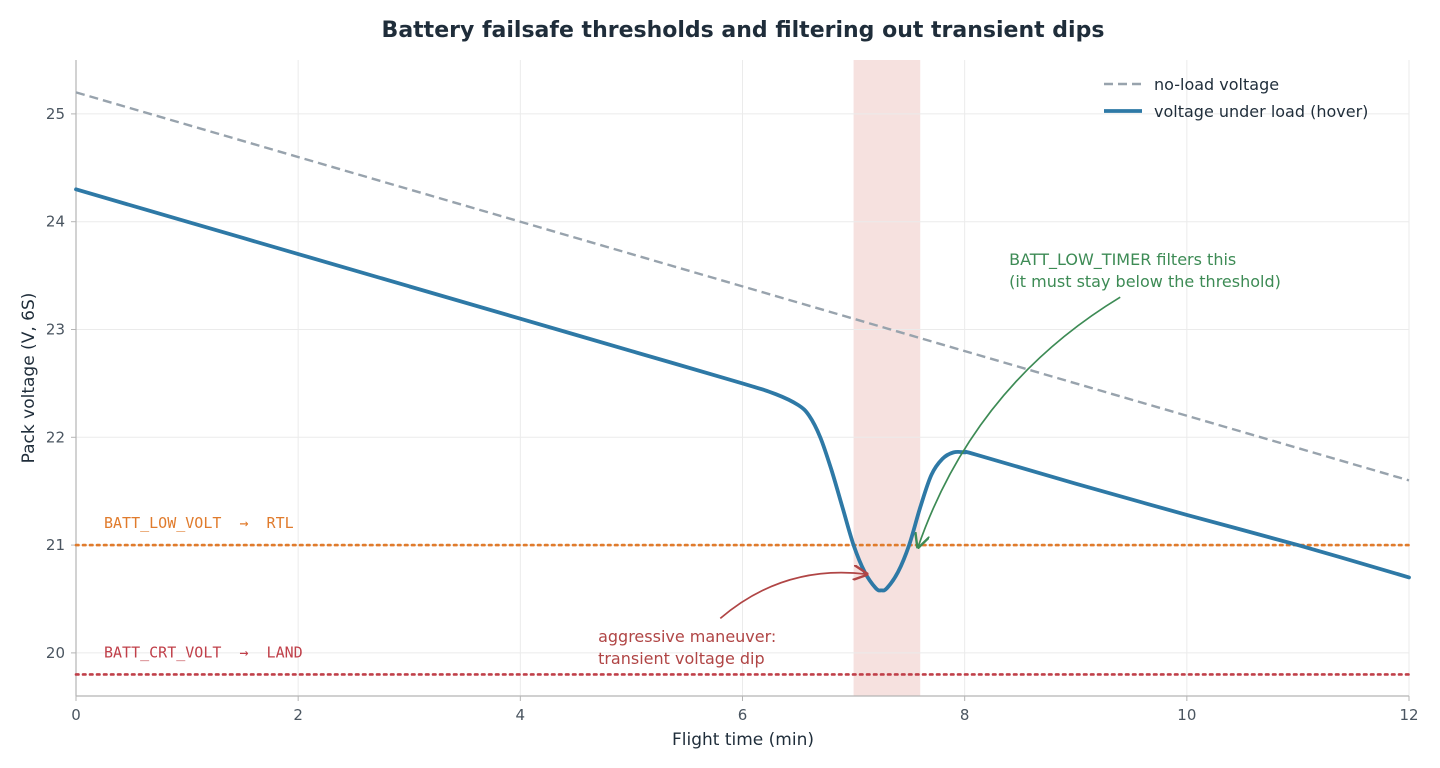  What do you see at coordinates (1408, 715) in the screenshot?
I see `x-tick-label-6: 12` at bounding box center [1408, 715].